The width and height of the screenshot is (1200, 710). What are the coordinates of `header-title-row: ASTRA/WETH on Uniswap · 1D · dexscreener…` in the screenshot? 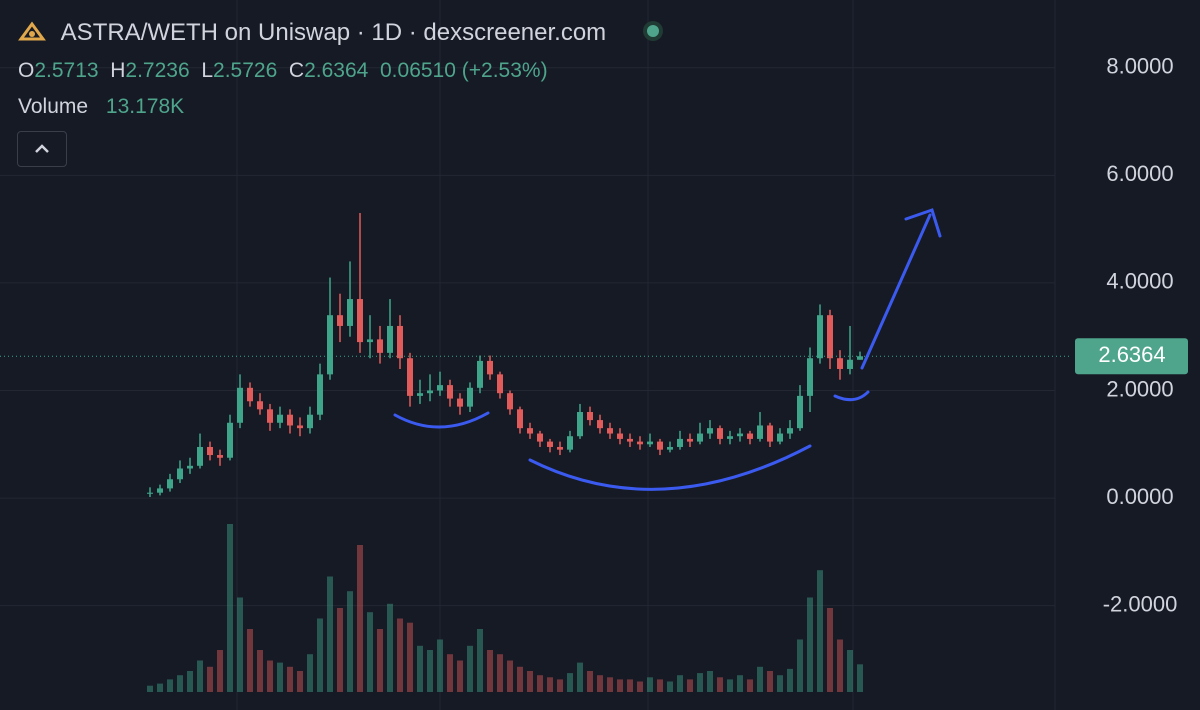 It's located at (343, 32).